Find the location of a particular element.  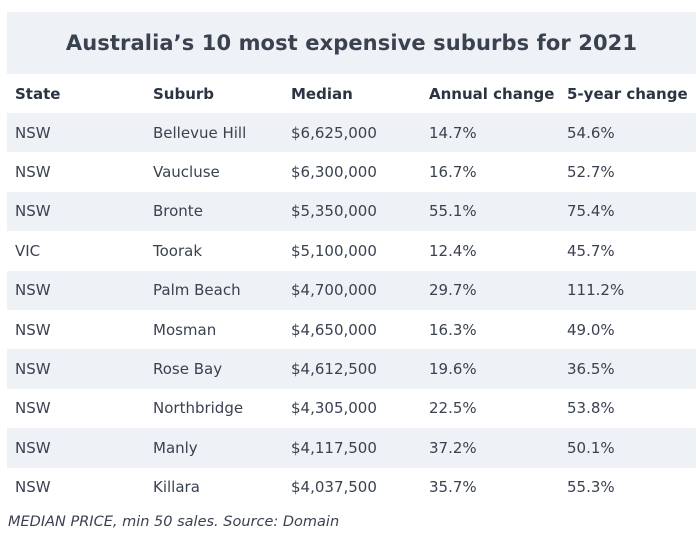

cell-annual-change: 19.6% is located at coordinates (453, 369).